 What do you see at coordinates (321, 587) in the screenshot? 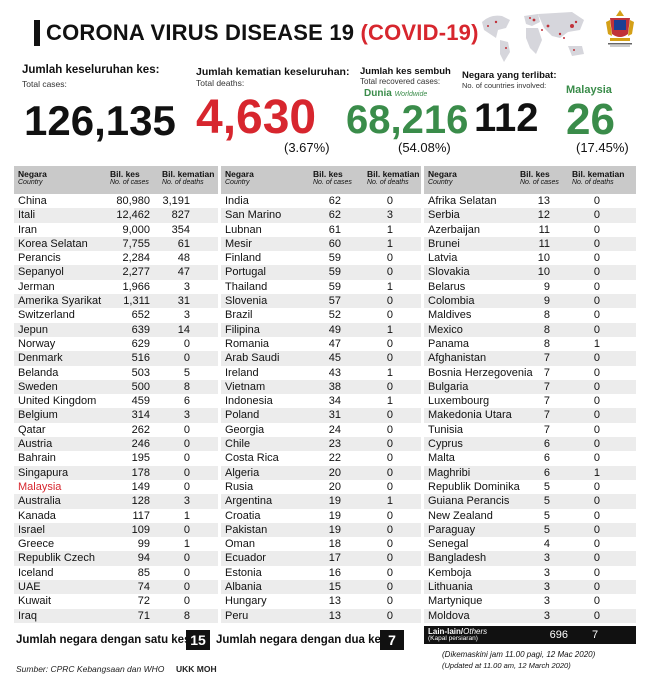
I see `table-row: Albania 15 0` at bounding box center [321, 587].